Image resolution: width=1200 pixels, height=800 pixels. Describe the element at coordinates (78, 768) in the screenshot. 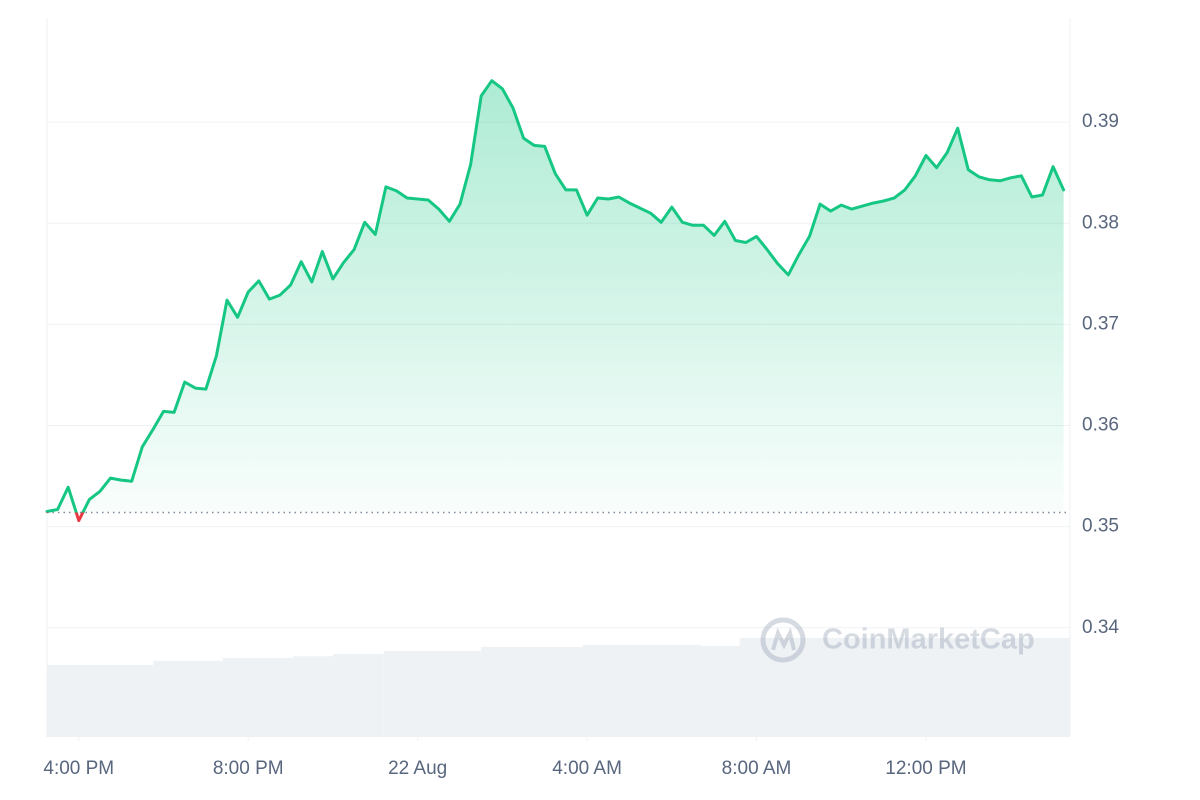

I see `x-tick-label: 4:00 PM` at that location.